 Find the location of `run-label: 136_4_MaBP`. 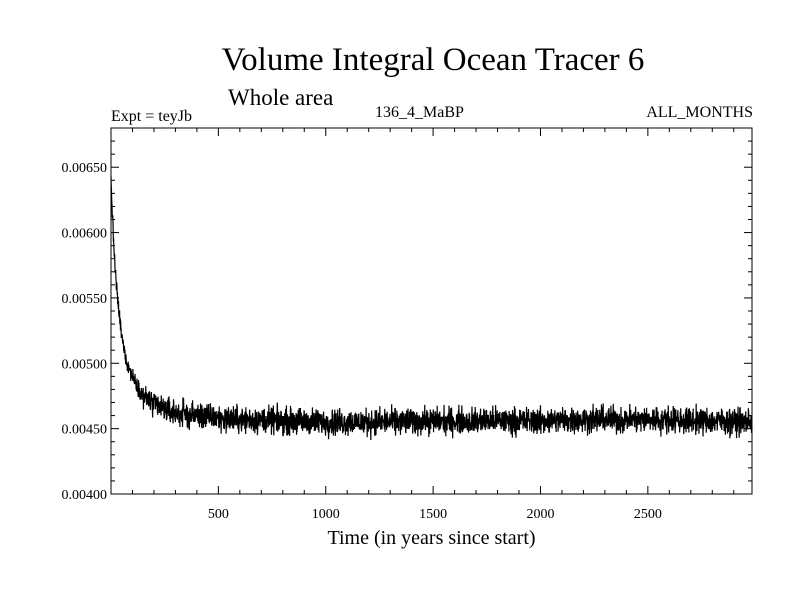

run-label: 136_4_MaBP is located at coordinates (419, 112).